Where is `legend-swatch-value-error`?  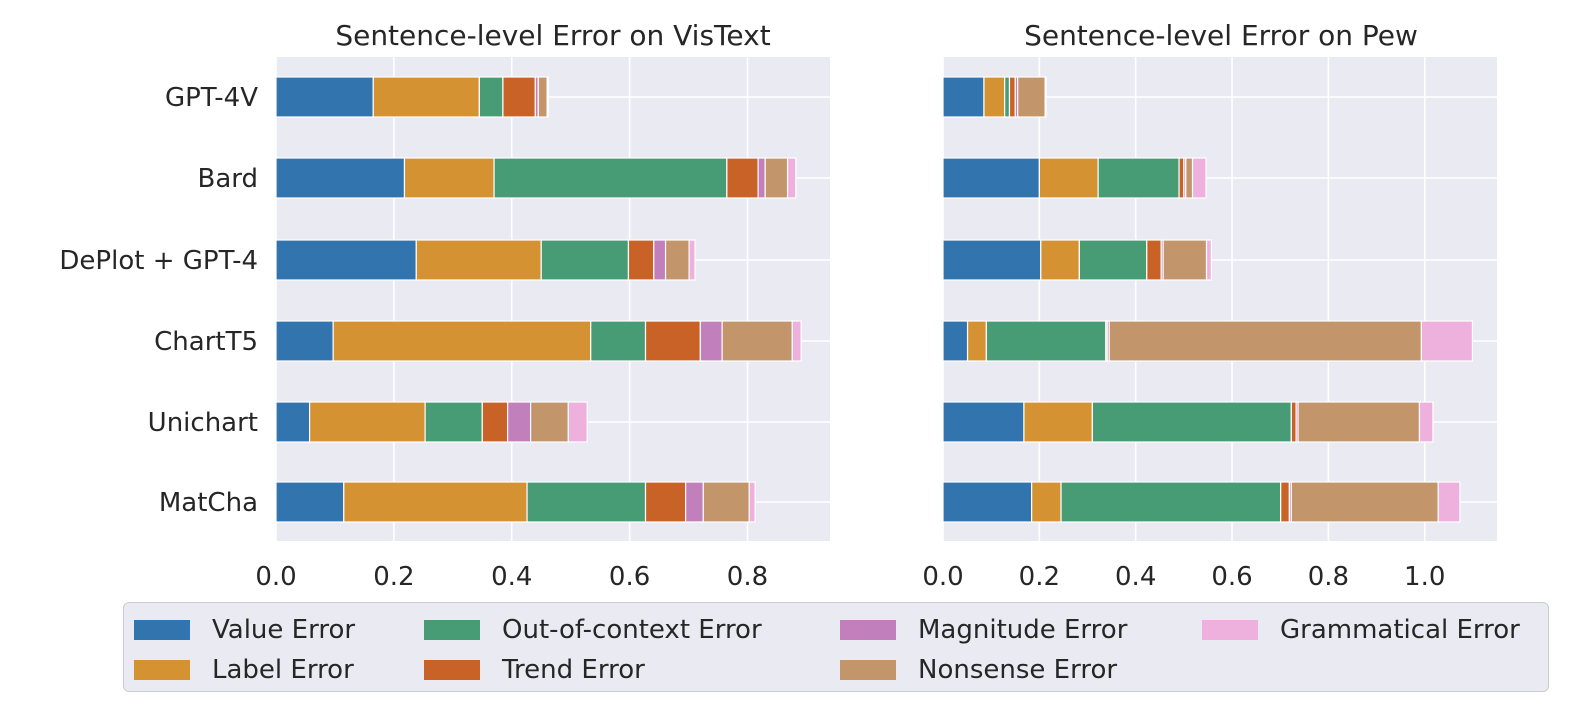
legend-swatch-value-error is located at coordinates (162, 630).